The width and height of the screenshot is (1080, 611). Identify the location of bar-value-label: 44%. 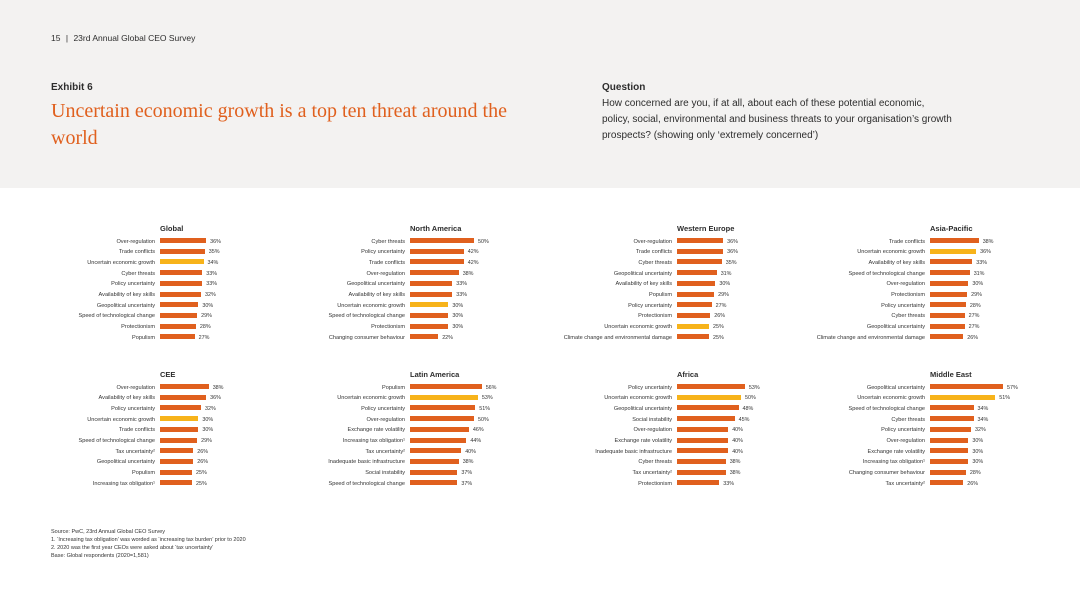
(476, 441).